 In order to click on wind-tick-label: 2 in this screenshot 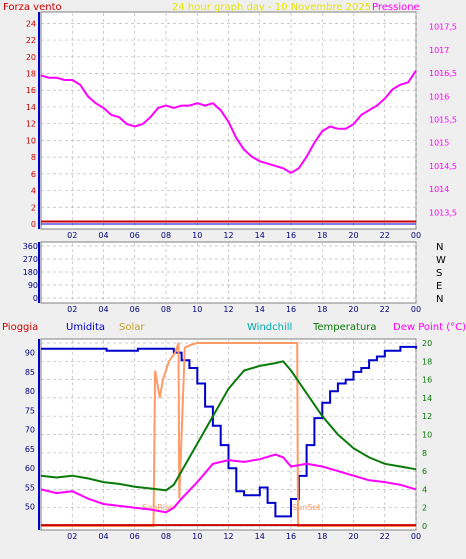, I will do `click(33, 207)`.